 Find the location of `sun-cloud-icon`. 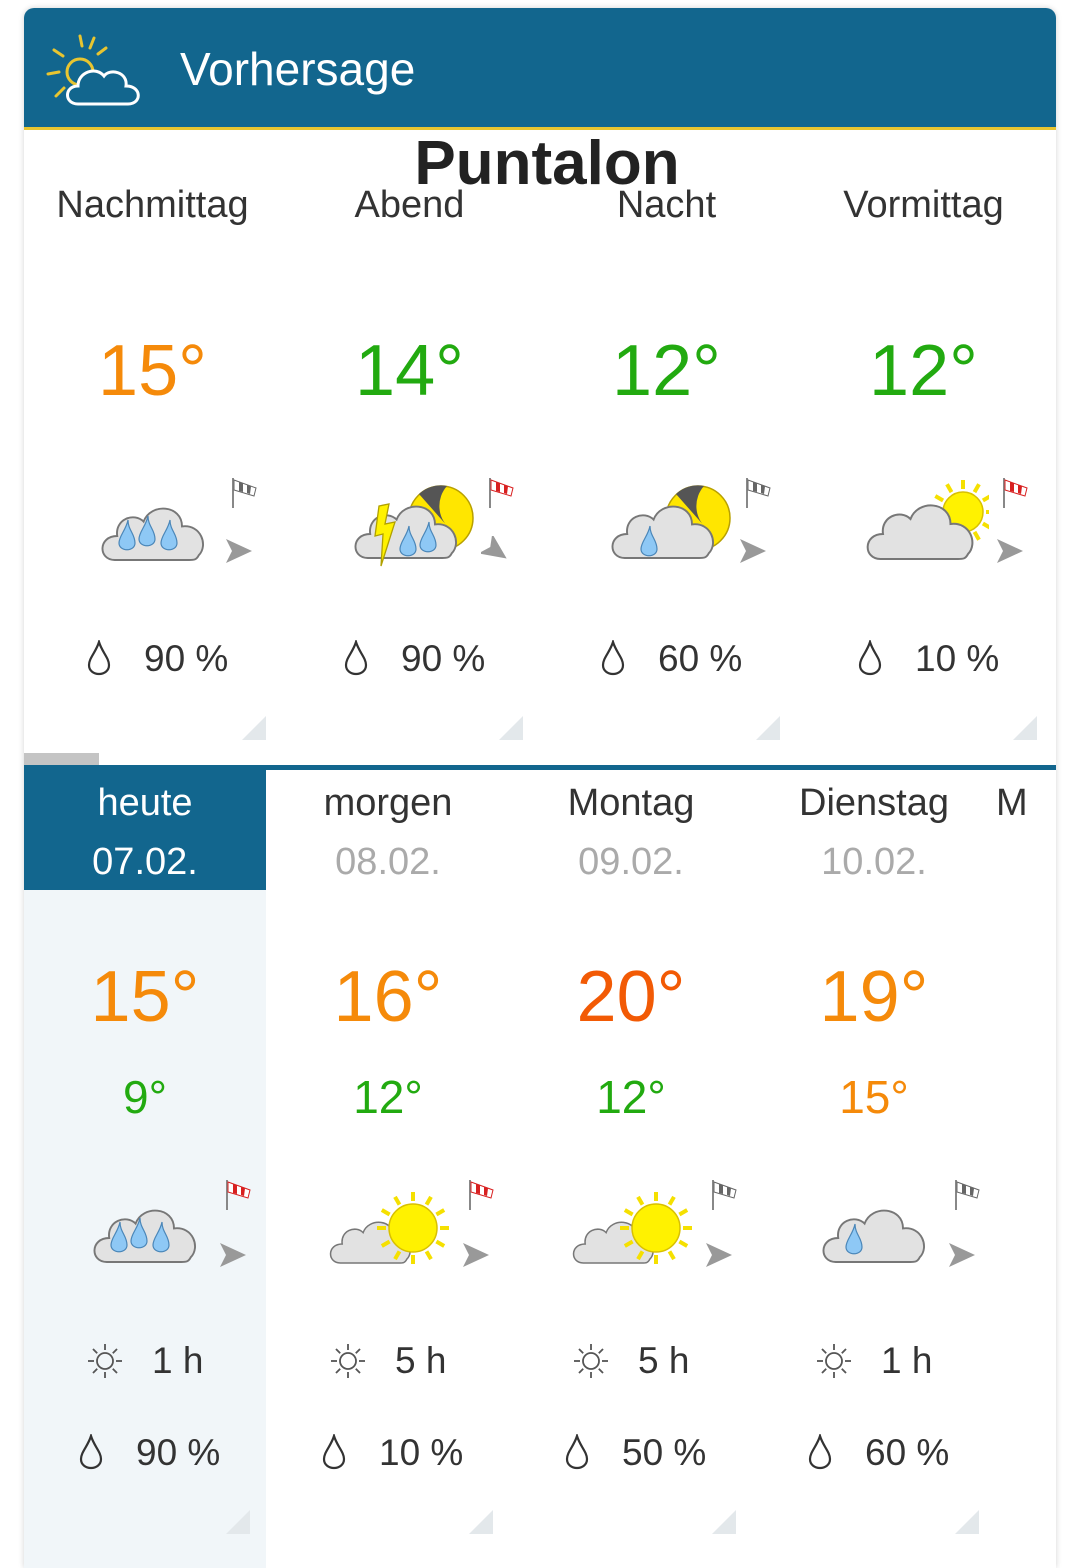

sun-cloud-icon is located at coordinates (93, 70).